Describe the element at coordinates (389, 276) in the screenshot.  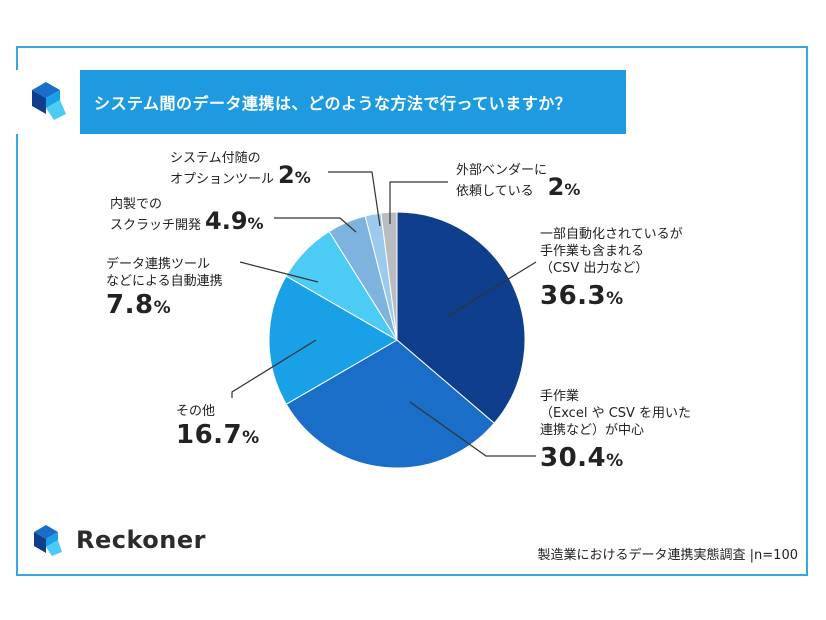
I see `pie-slice-vendor` at that location.